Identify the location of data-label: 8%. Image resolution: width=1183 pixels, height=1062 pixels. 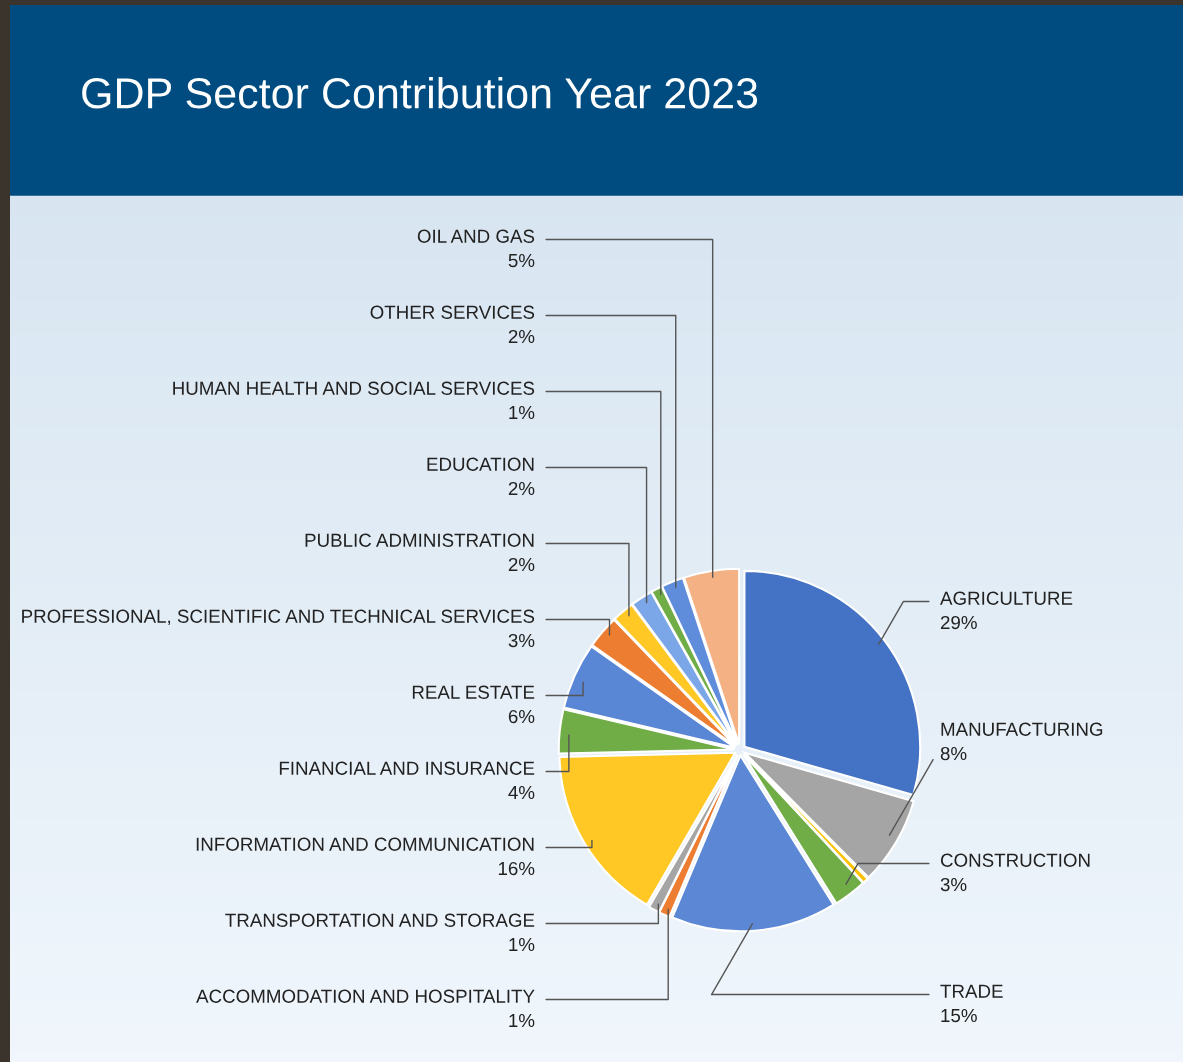
(953, 753).